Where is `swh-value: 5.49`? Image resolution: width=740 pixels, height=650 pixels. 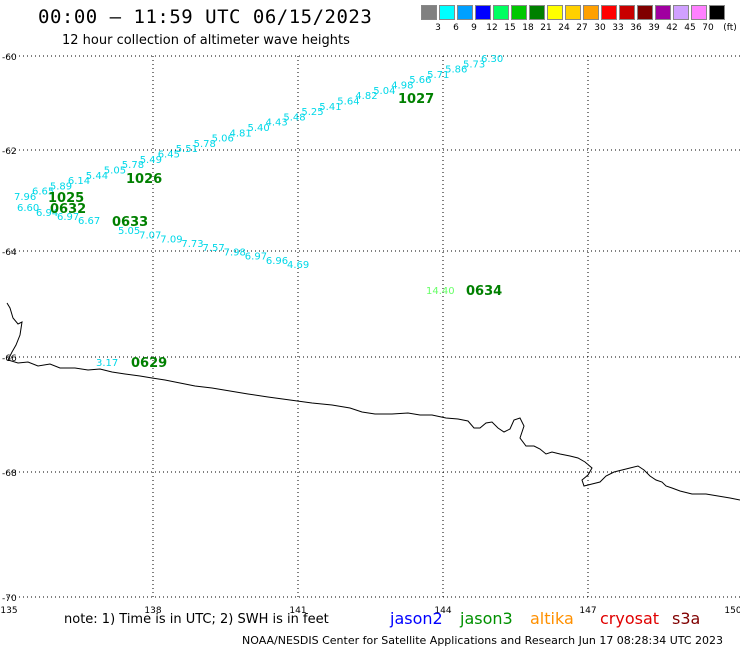 swh-value: 5.49 is located at coordinates (151, 160).